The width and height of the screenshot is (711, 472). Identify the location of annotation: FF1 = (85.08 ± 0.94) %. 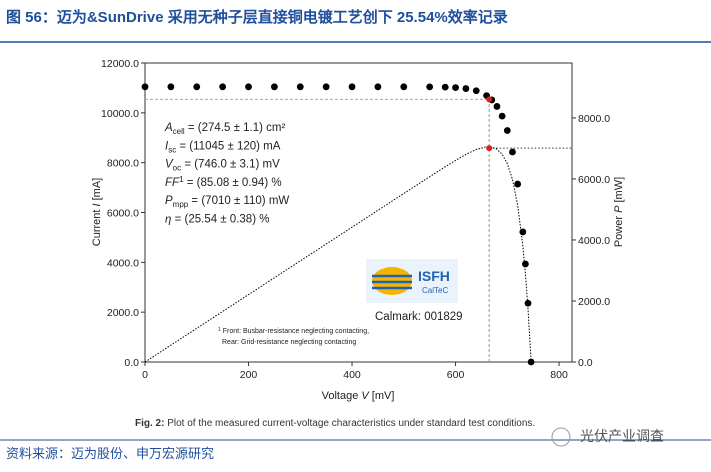
(223, 182).